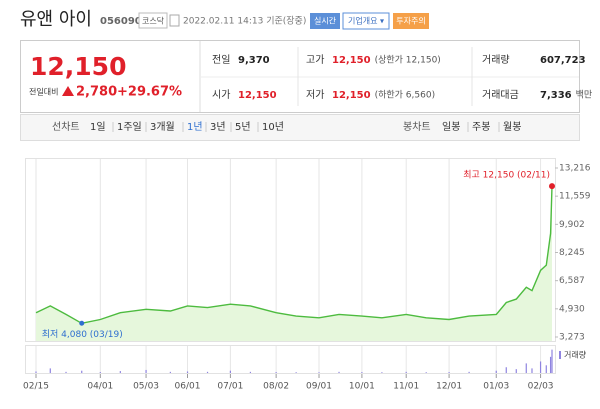 This screenshot has height=409, width=600. What do you see at coordinates (243, 127) in the screenshot?
I see `tab: 5년` at bounding box center [243, 127].